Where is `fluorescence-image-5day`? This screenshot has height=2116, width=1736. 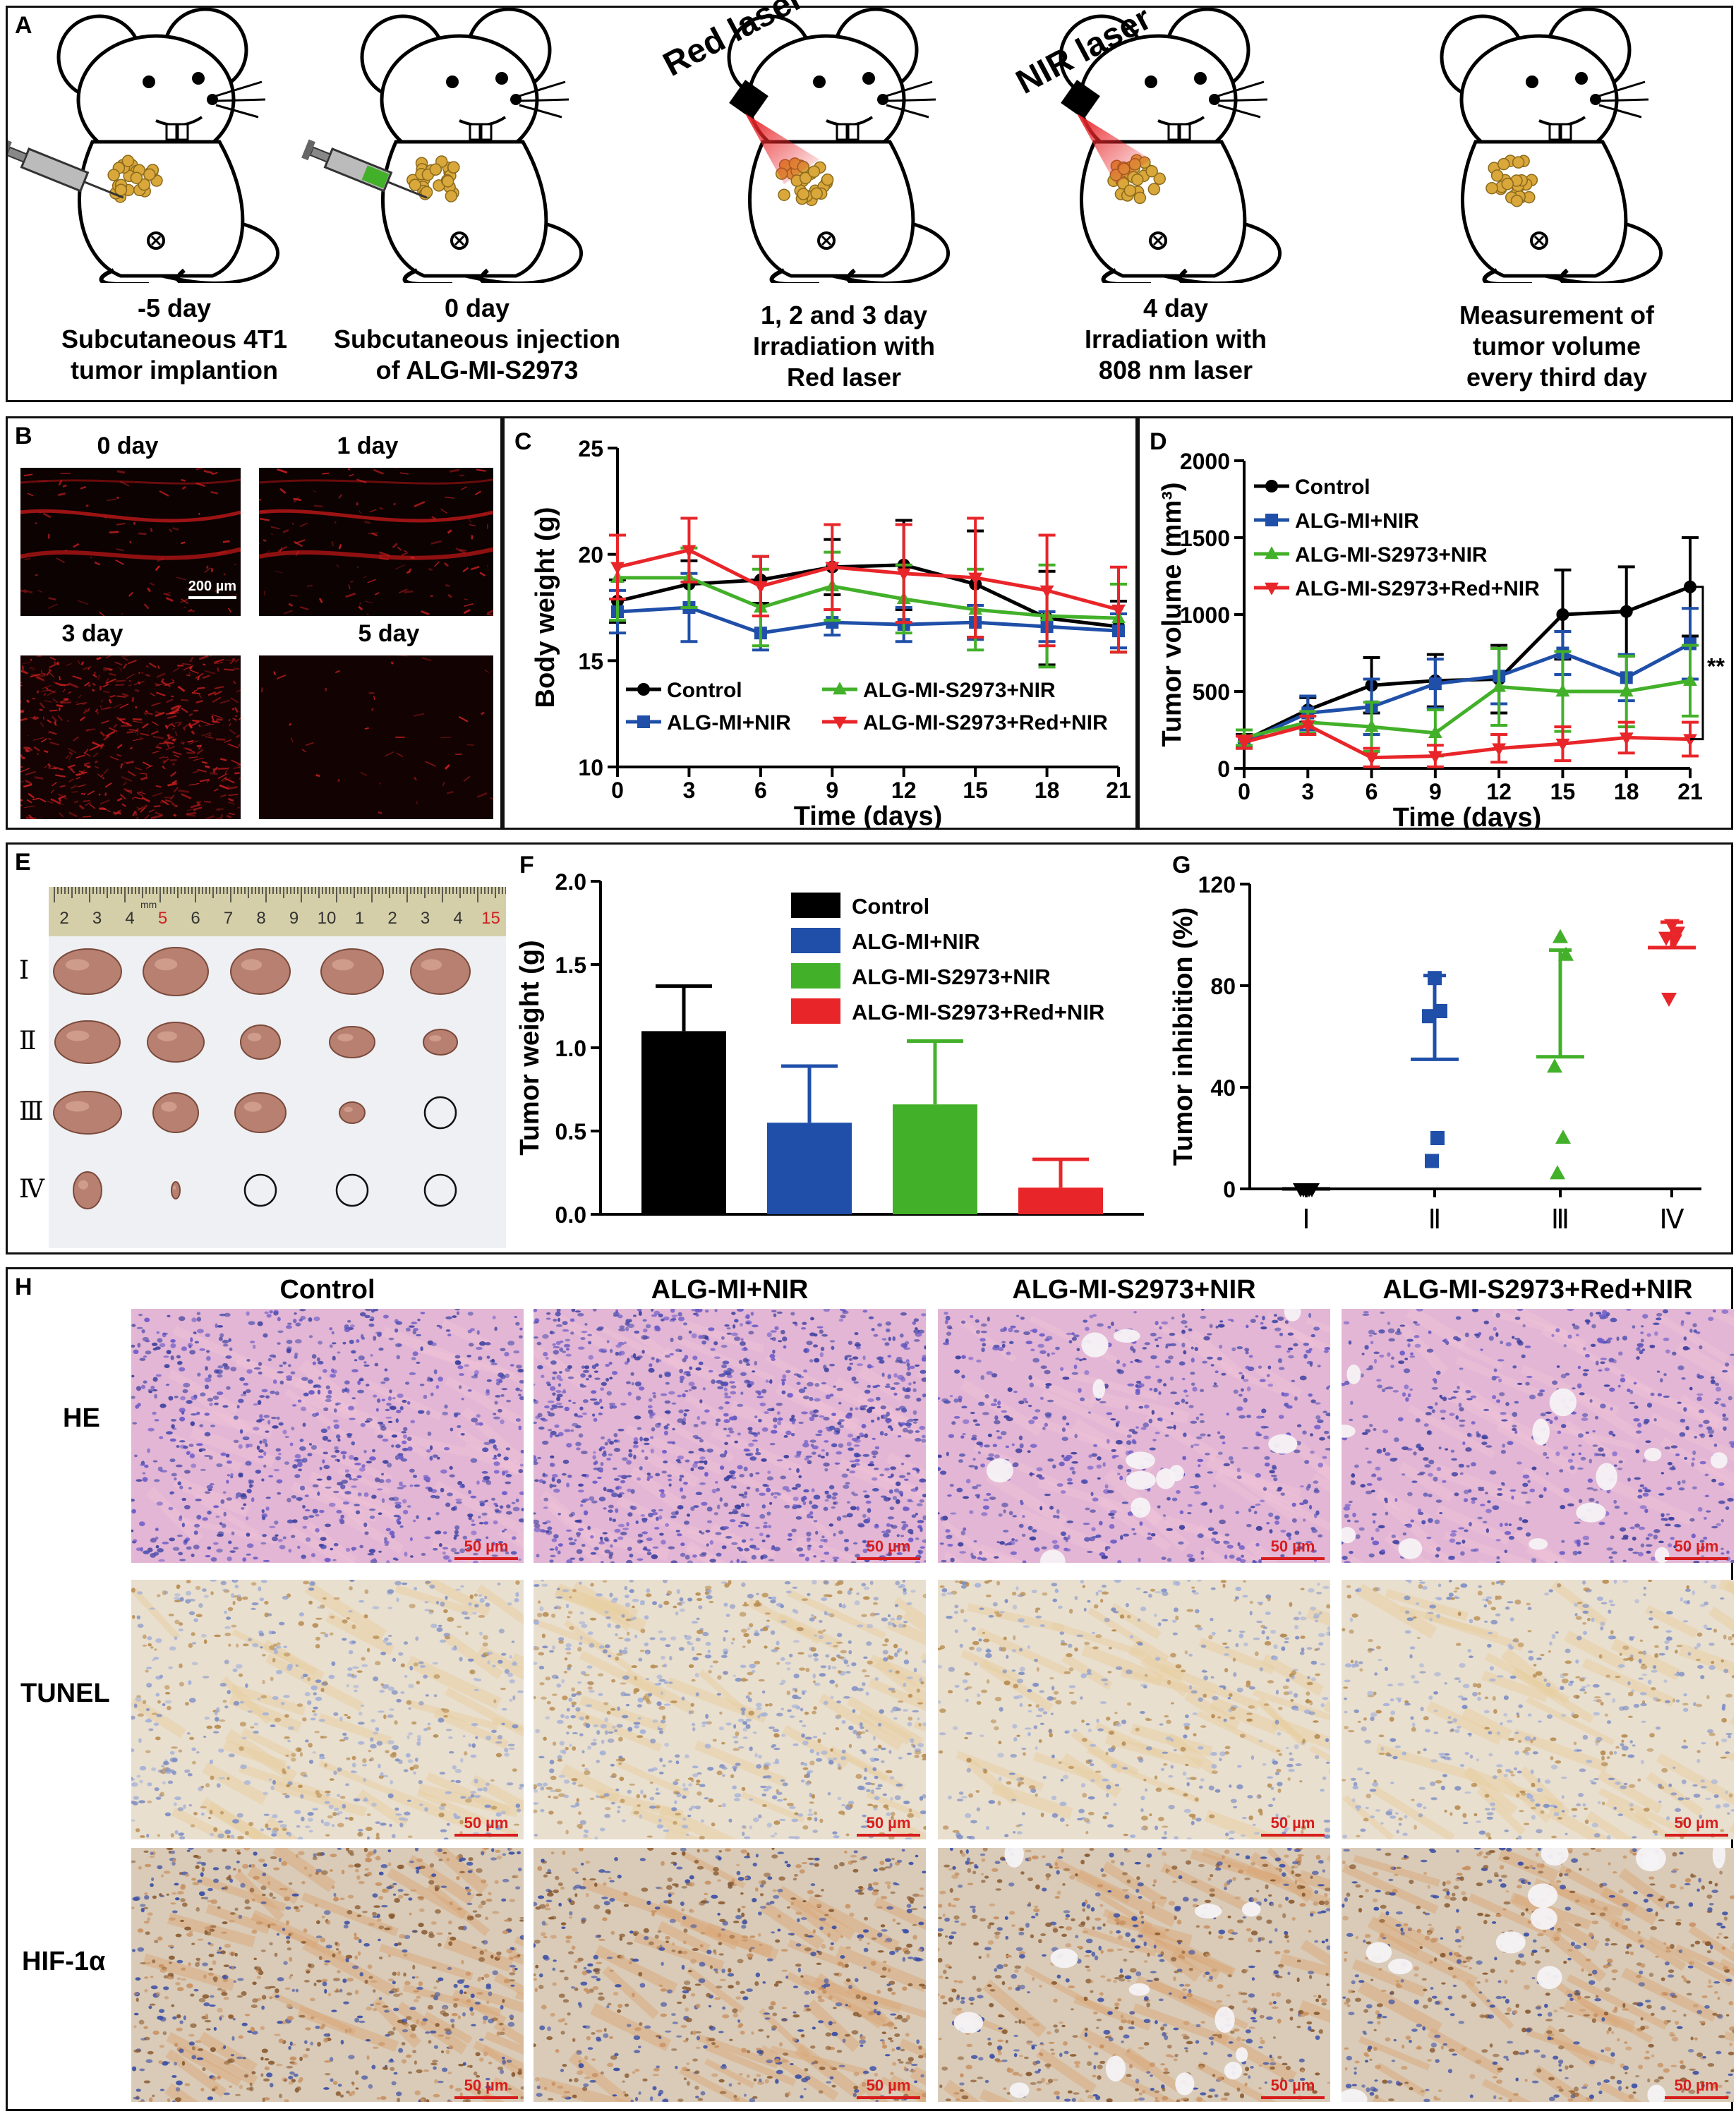
fluorescence-image-5day is located at coordinates (376, 737).